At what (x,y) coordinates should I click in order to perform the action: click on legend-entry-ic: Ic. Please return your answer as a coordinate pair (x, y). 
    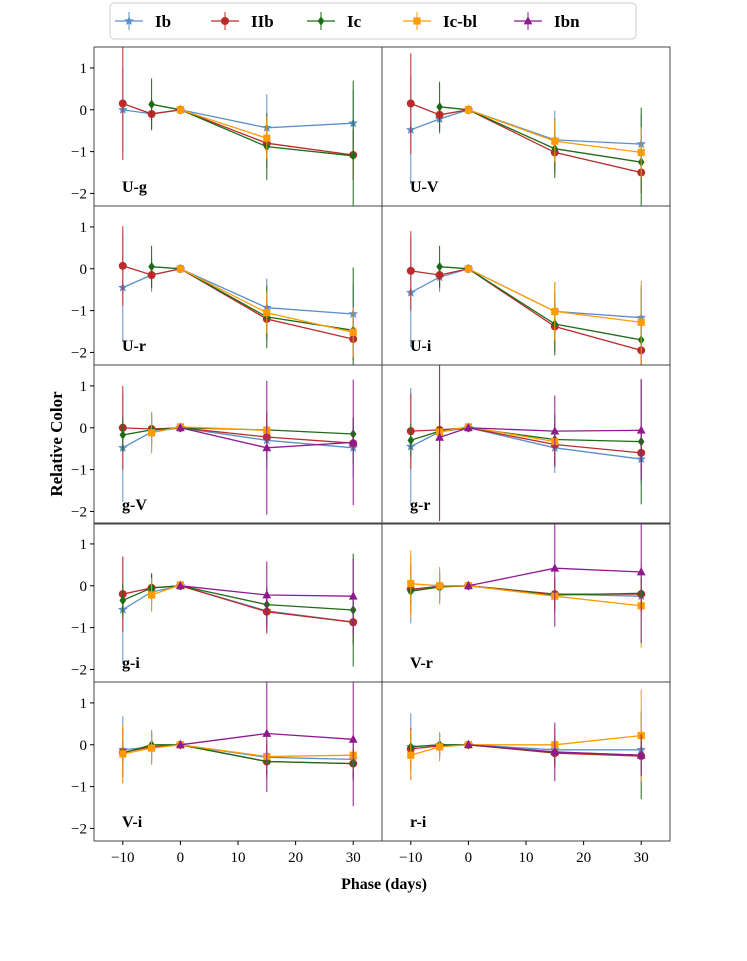
    Looking at the image, I should click on (334, 21).